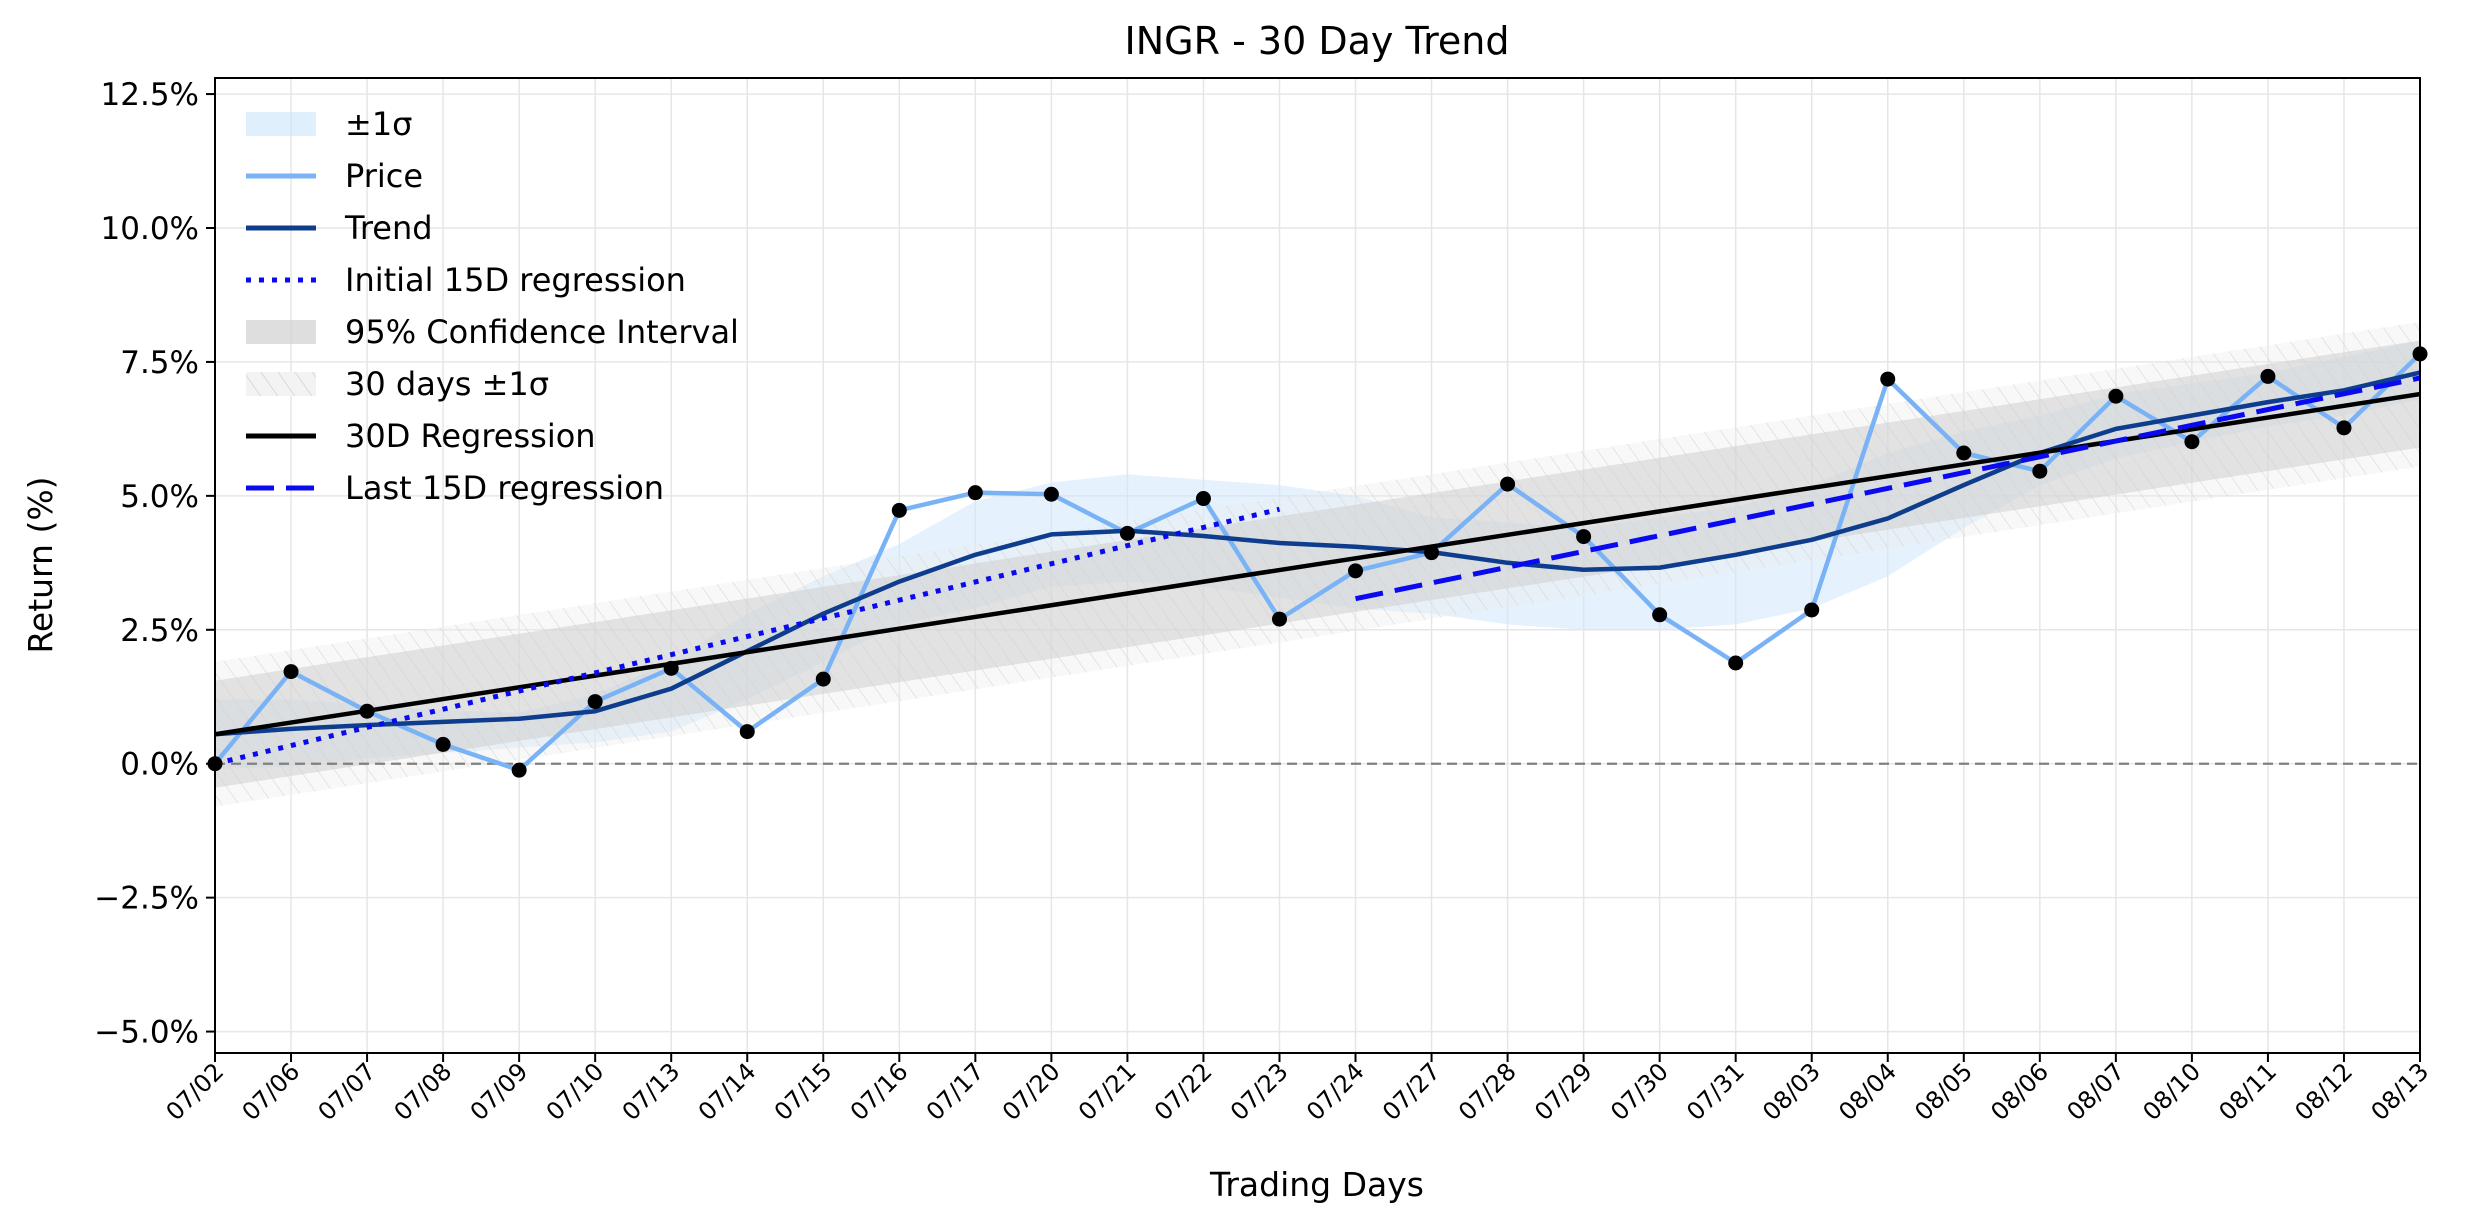  What do you see at coordinates (1943, 1091) in the screenshot?
I see `x-tick-label-23: 08/05` at bounding box center [1943, 1091].